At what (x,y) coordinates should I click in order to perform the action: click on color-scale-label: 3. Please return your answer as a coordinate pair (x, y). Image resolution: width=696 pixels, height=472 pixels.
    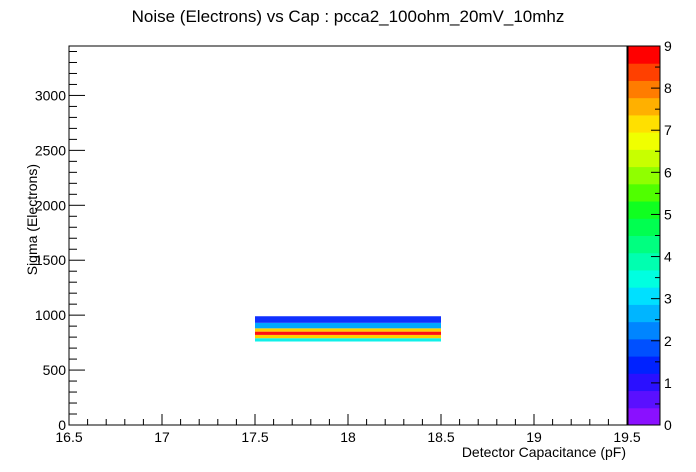
    Looking at the image, I should click on (668, 299).